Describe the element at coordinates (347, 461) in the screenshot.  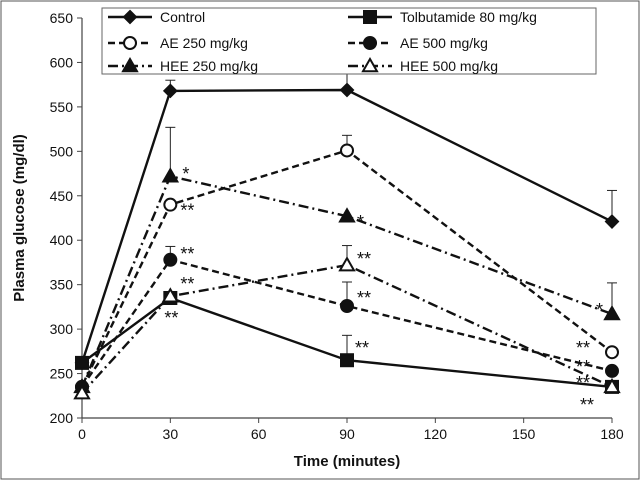
I see `x-axis-title: Time (minutes)` at that location.